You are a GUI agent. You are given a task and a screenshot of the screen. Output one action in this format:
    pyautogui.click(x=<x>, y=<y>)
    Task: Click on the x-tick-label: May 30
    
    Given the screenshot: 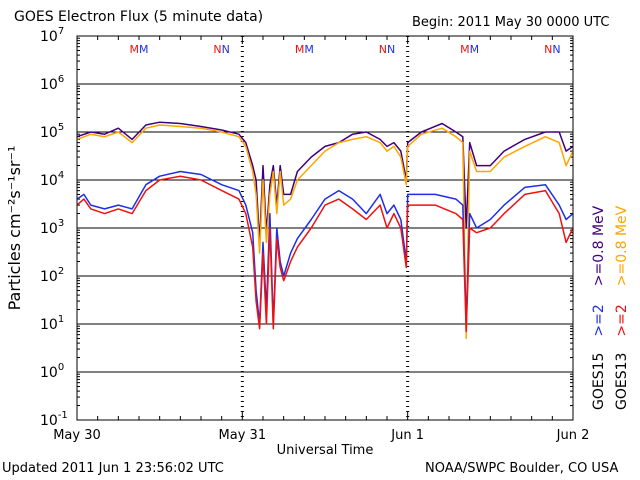 What is the action you would take?
    pyautogui.click(x=77, y=435)
    